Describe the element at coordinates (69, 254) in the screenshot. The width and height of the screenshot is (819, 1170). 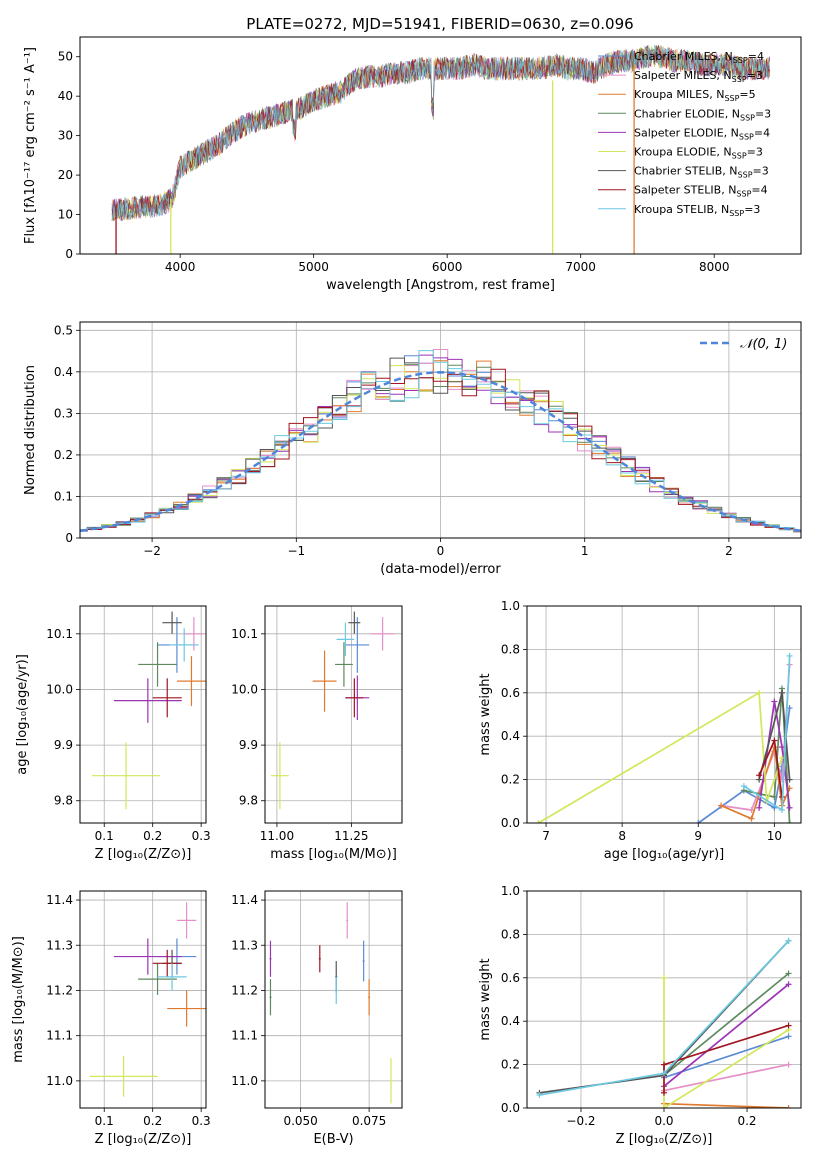
I see `y-tick-label: 0` at that location.